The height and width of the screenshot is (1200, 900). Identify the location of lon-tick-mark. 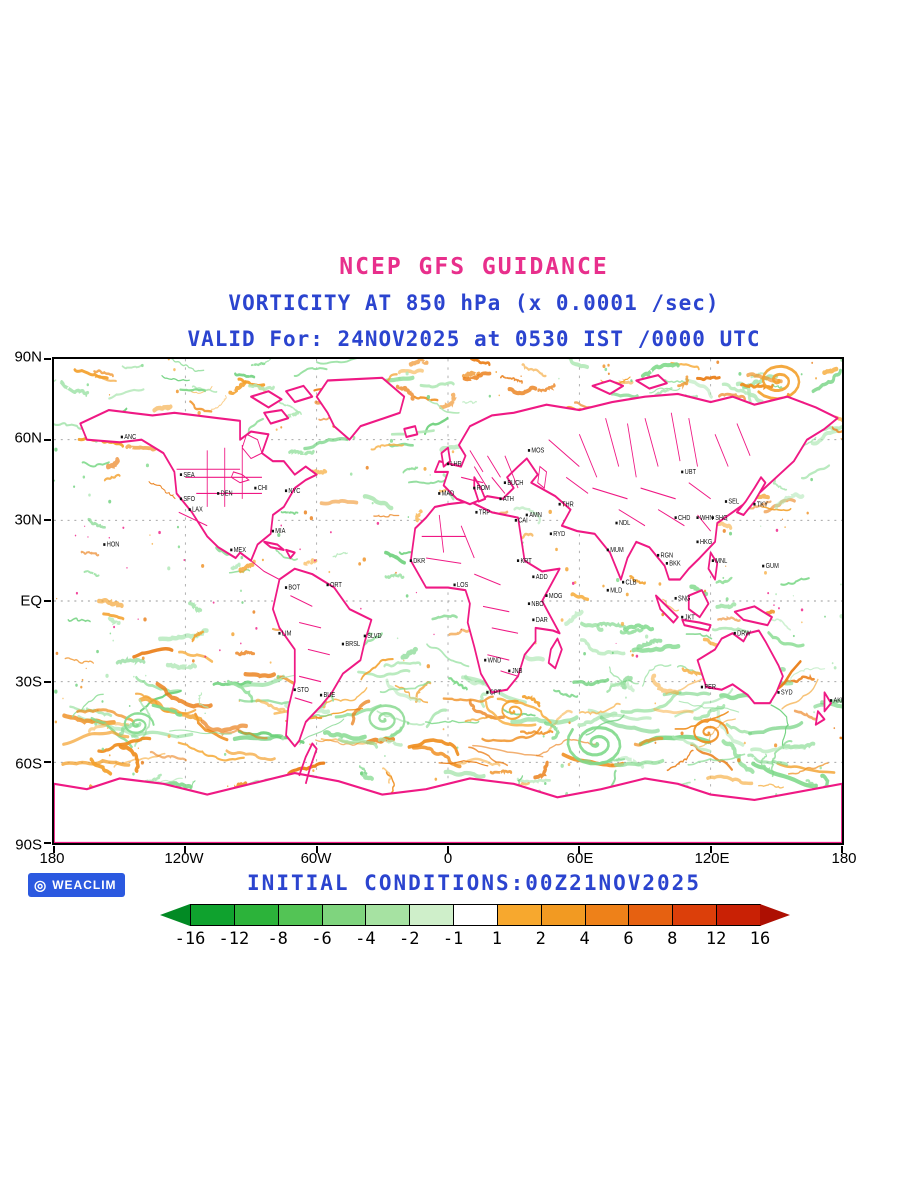
(842, 849).